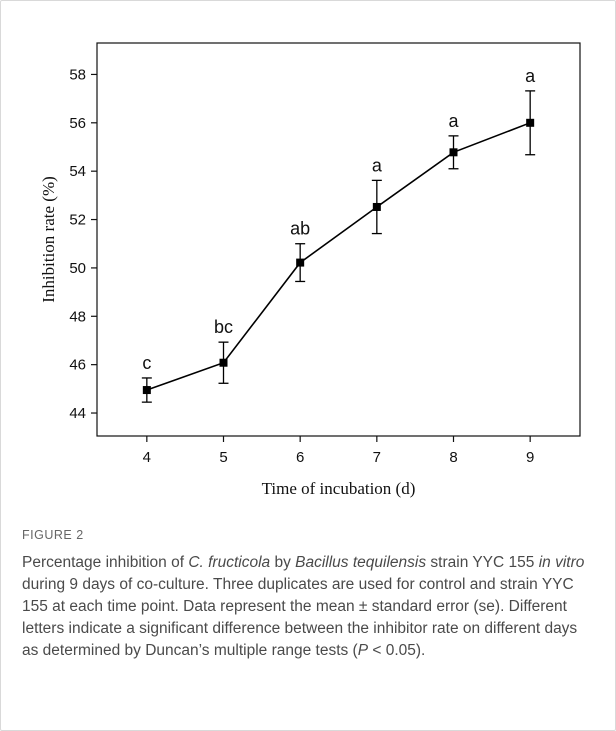  Describe the element at coordinates (77, 220) in the screenshot. I see `y-tick-label: 52` at that location.